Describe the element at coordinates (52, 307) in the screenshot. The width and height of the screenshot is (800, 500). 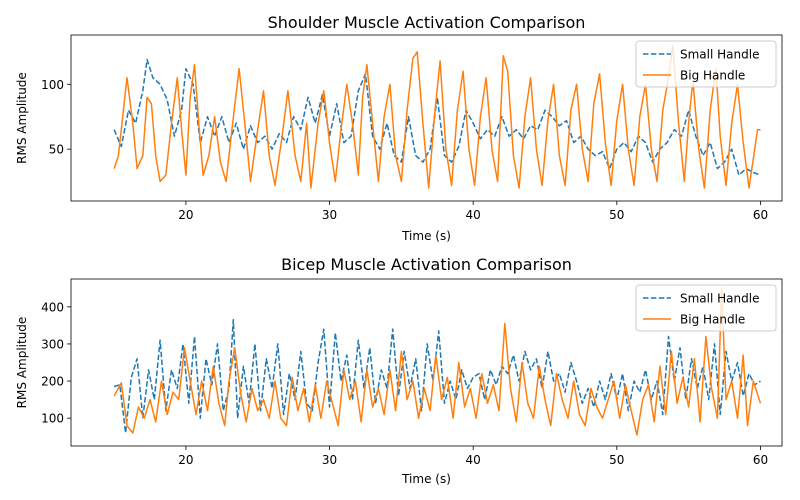
I see `bicep-y-tick-label: 400` at that location.